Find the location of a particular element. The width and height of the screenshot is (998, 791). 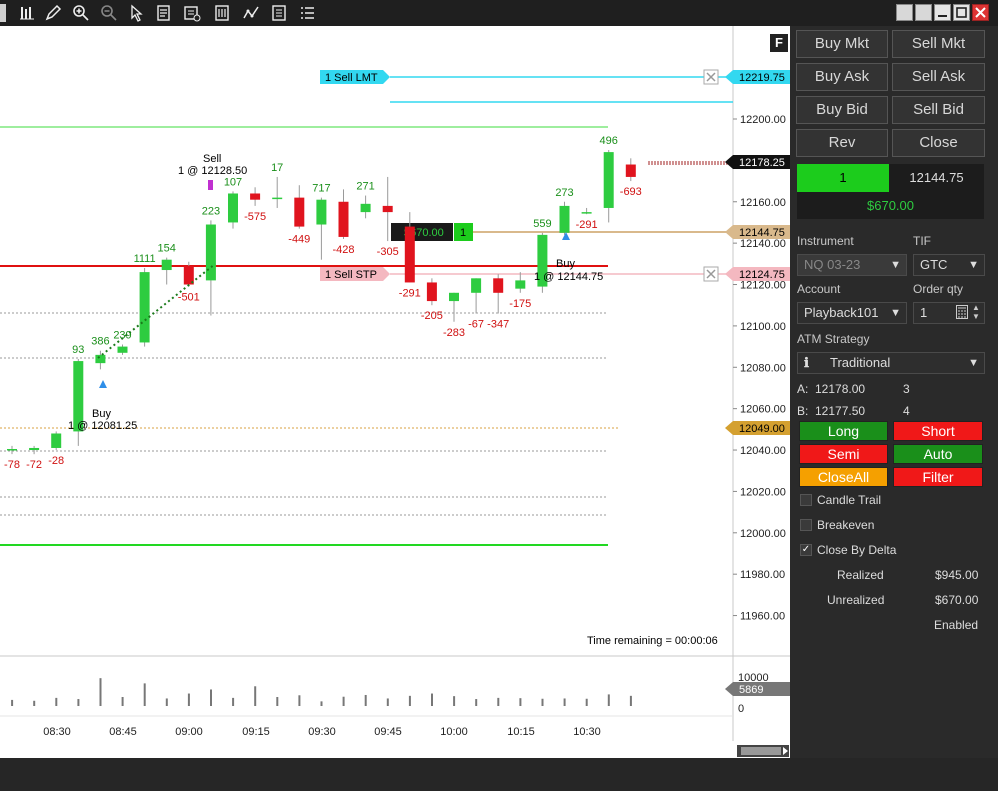

order-qty-stepper: 1 ▲ ▼ is located at coordinates (949, 313).